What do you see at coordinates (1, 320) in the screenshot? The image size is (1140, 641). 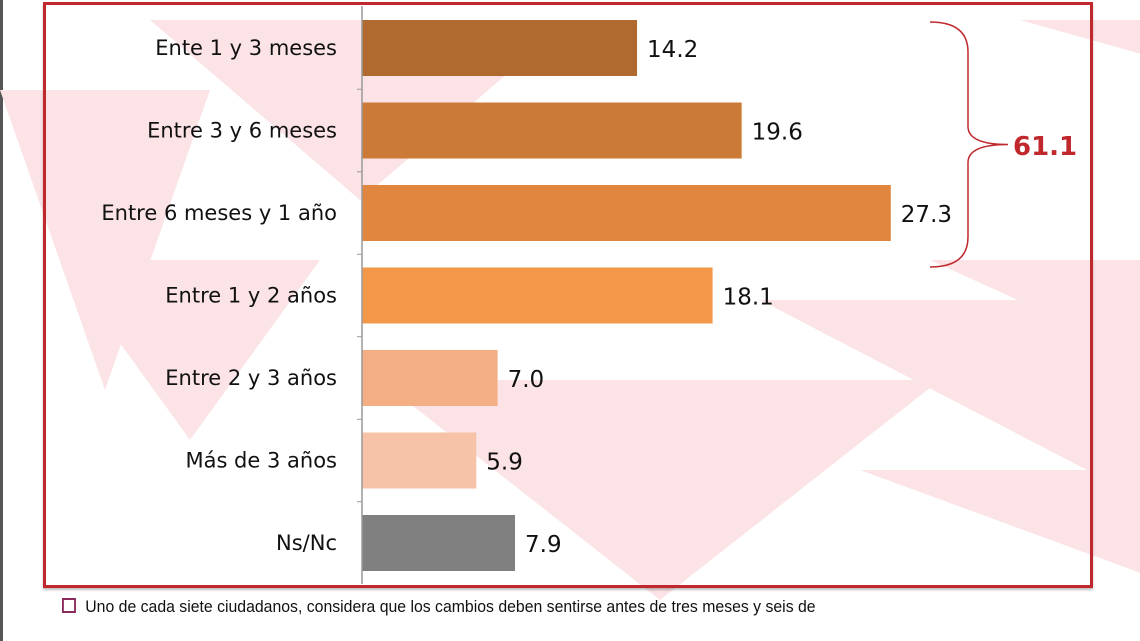 I see `page-edge` at bounding box center [1, 320].